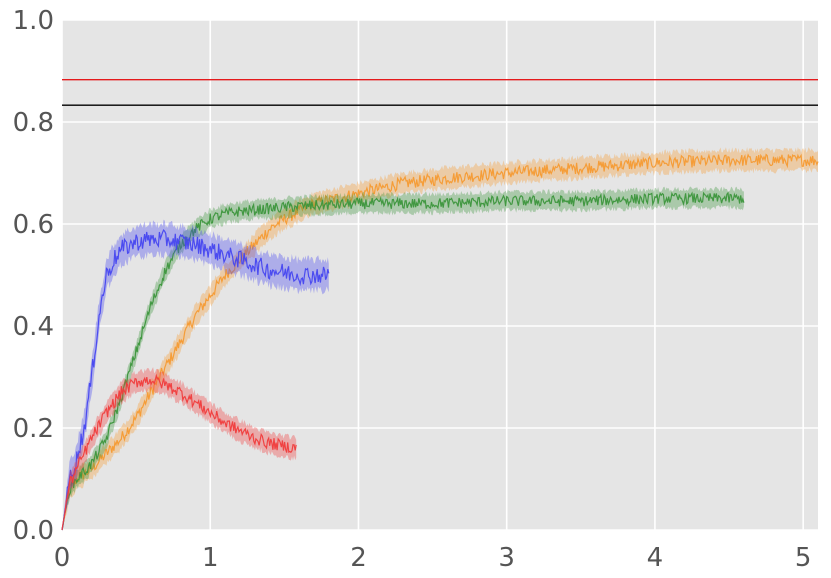 The height and width of the screenshot is (578, 831). Describe the element at coordinates (33, 225) in the screenshot. I see `y-tick-label: 0.6` at that location.